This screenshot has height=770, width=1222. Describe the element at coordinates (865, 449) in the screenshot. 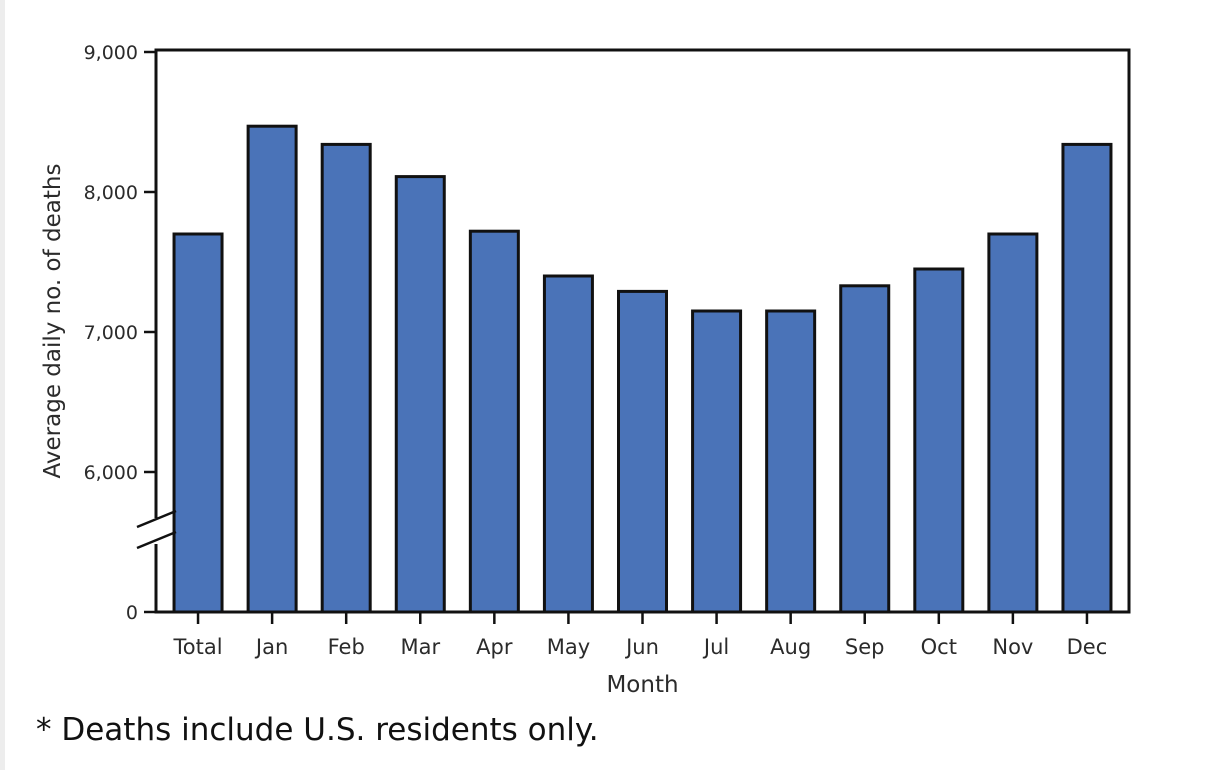

I see `bar-sep` at that location.